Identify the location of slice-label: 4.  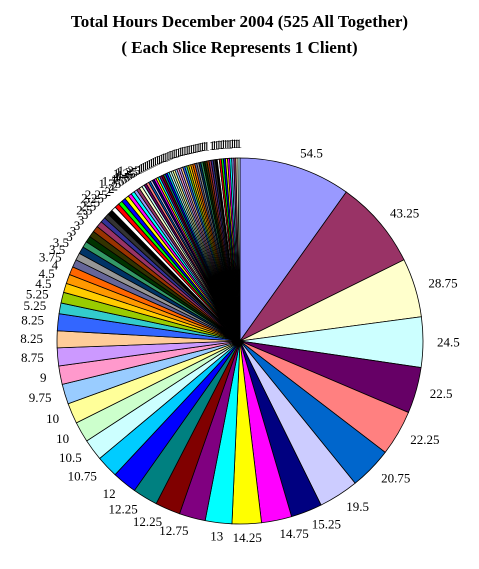
(55, 264).